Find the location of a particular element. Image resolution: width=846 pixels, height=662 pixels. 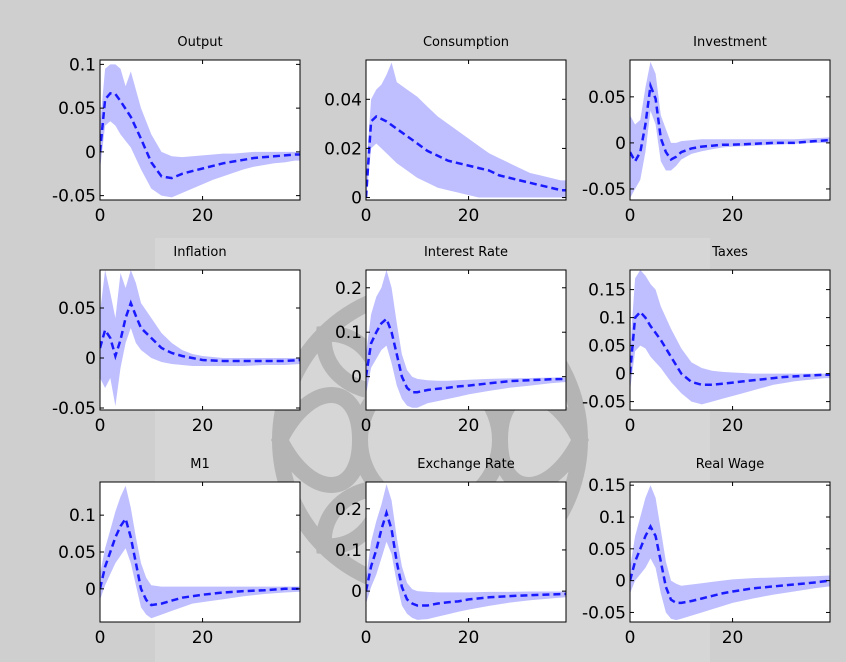

panel-title: M1 is located at coordinates (200, 464).